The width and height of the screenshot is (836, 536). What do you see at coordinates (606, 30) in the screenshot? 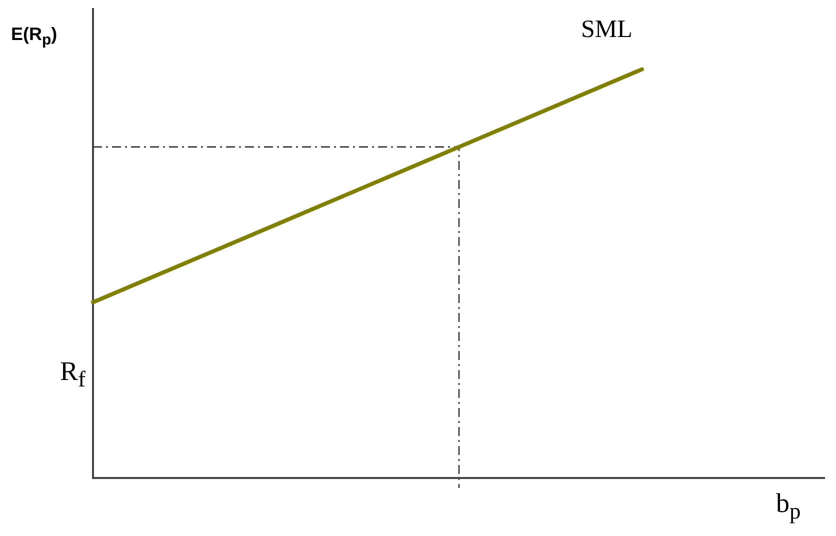
I see `series-label: SML` at bounding box center [606, 30].